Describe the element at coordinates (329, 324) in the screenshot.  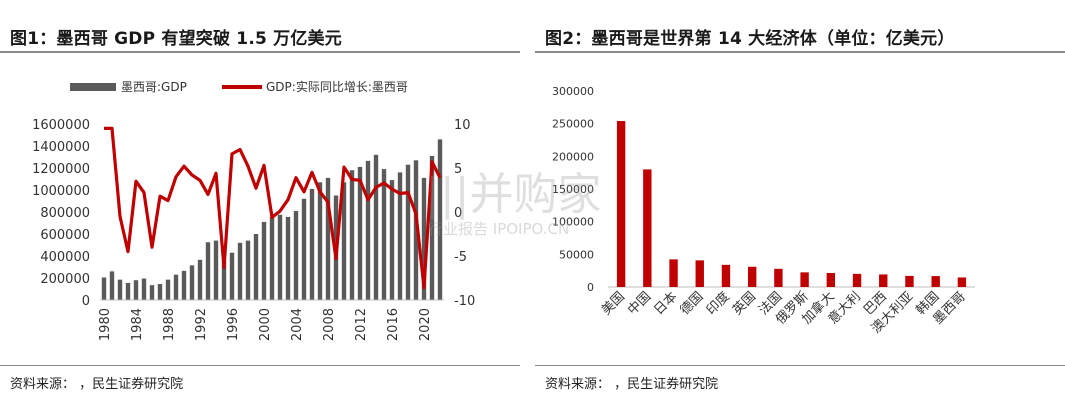
I see `x-tick-label: 2008` at that location.